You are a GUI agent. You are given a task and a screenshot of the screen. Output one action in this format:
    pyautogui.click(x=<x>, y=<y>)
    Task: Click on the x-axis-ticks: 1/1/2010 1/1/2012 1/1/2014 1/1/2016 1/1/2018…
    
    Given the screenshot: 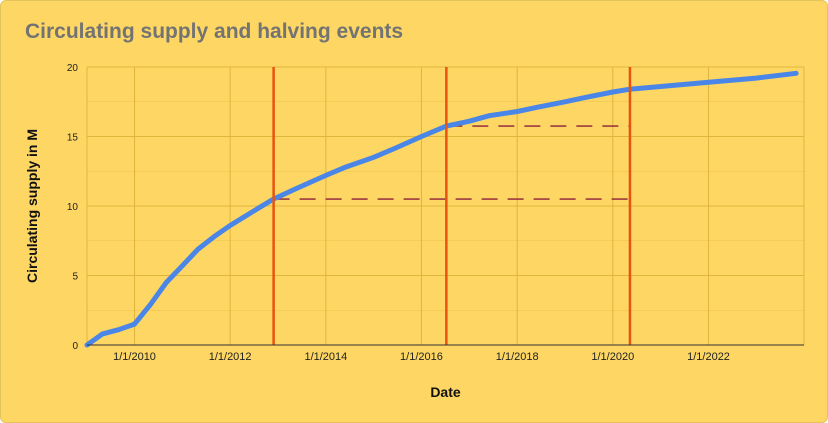 What is the action you would take?
    pyautogui.click(x=421, y=357)
    